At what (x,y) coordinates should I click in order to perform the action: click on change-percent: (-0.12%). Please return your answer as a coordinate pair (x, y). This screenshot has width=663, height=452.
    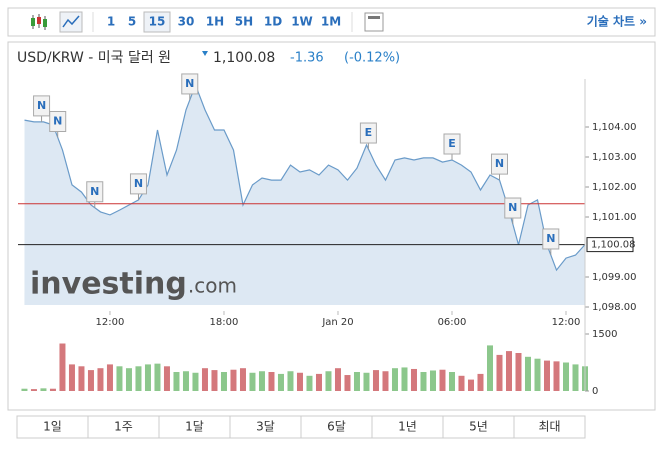
    Looking at the image, I should click on (372, 58).